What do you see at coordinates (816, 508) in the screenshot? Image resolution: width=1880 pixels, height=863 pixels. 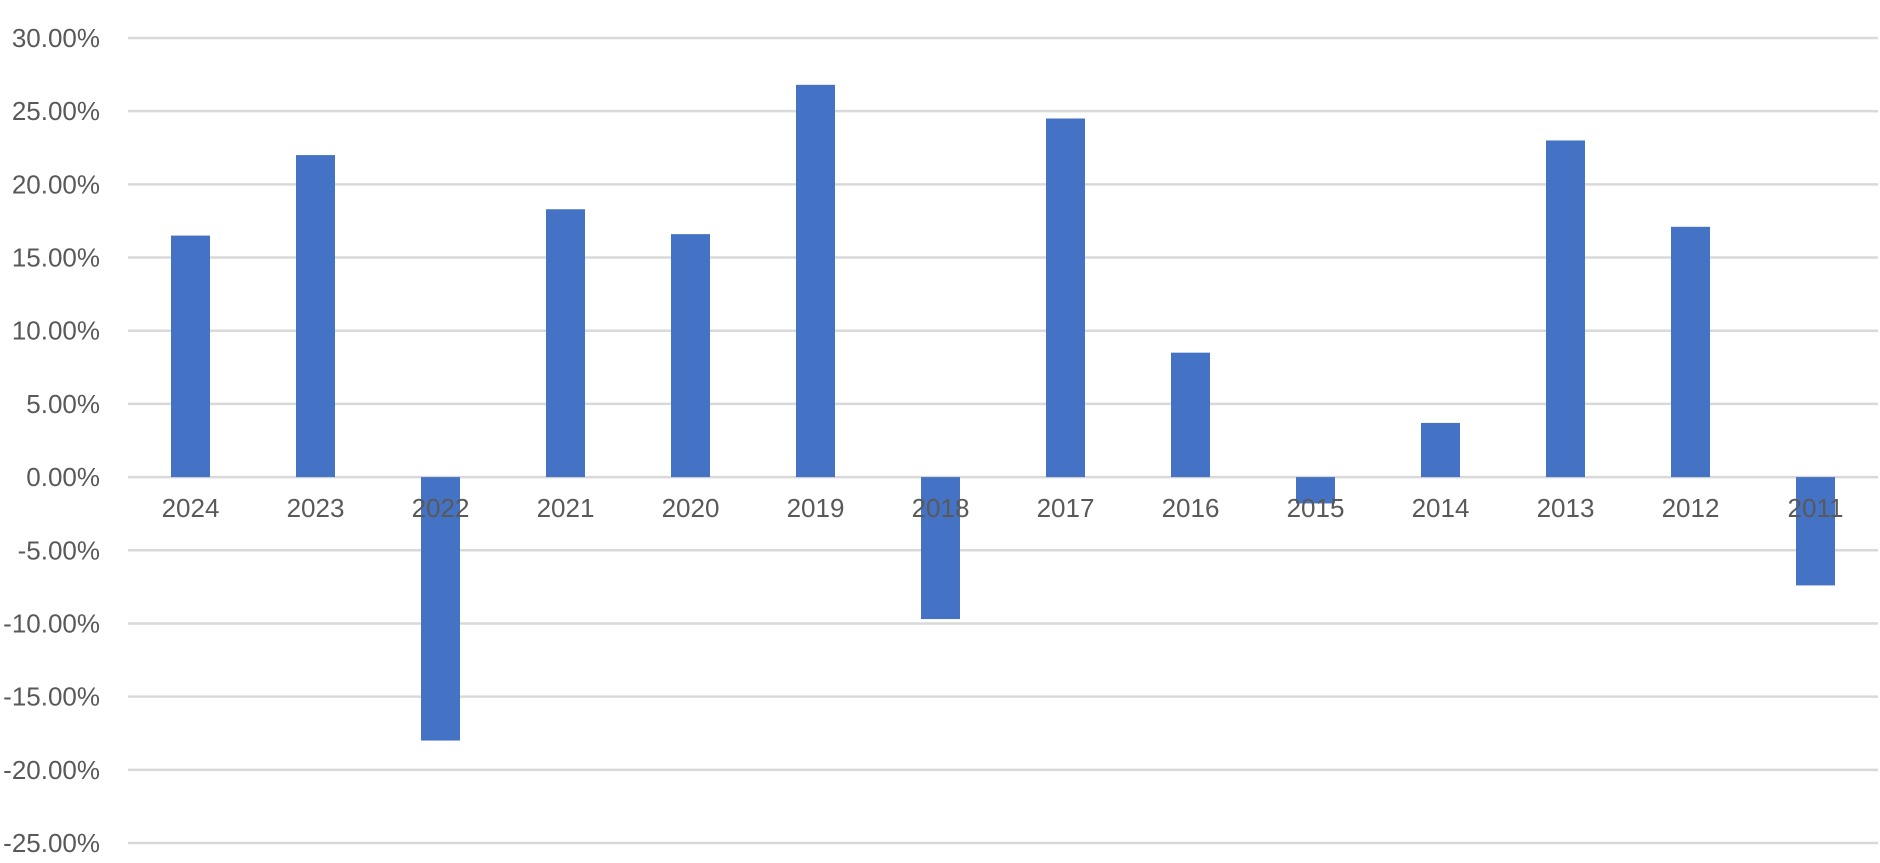 I see `x-tick-label: 2019` at bounding box center [816, 508].